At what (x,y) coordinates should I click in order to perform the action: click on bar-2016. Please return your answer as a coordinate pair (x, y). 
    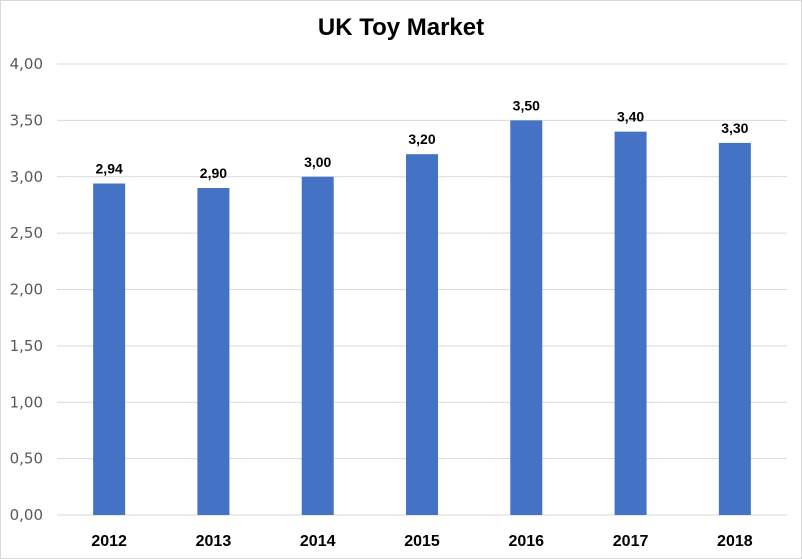
    Looking at the image, I should click on (526, 317).